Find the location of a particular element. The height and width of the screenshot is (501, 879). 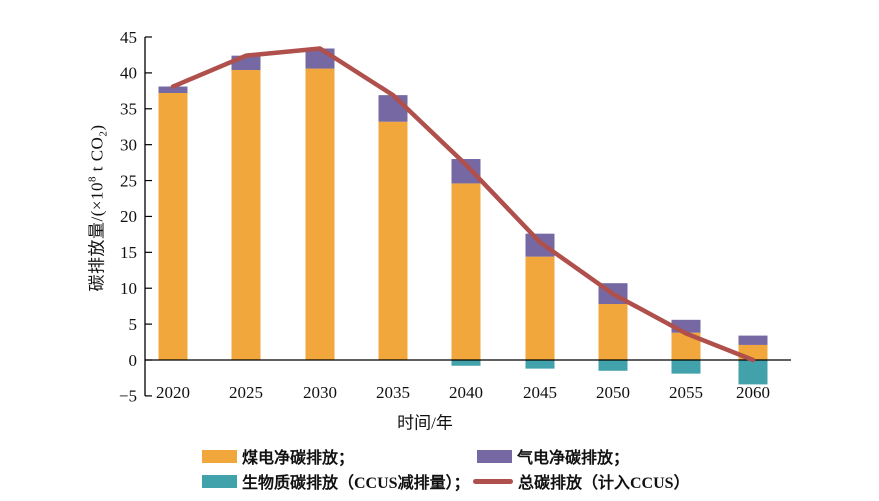

y-axis-title-prefix: 碳排放量/(×10 is located at coordinates (97, 237).